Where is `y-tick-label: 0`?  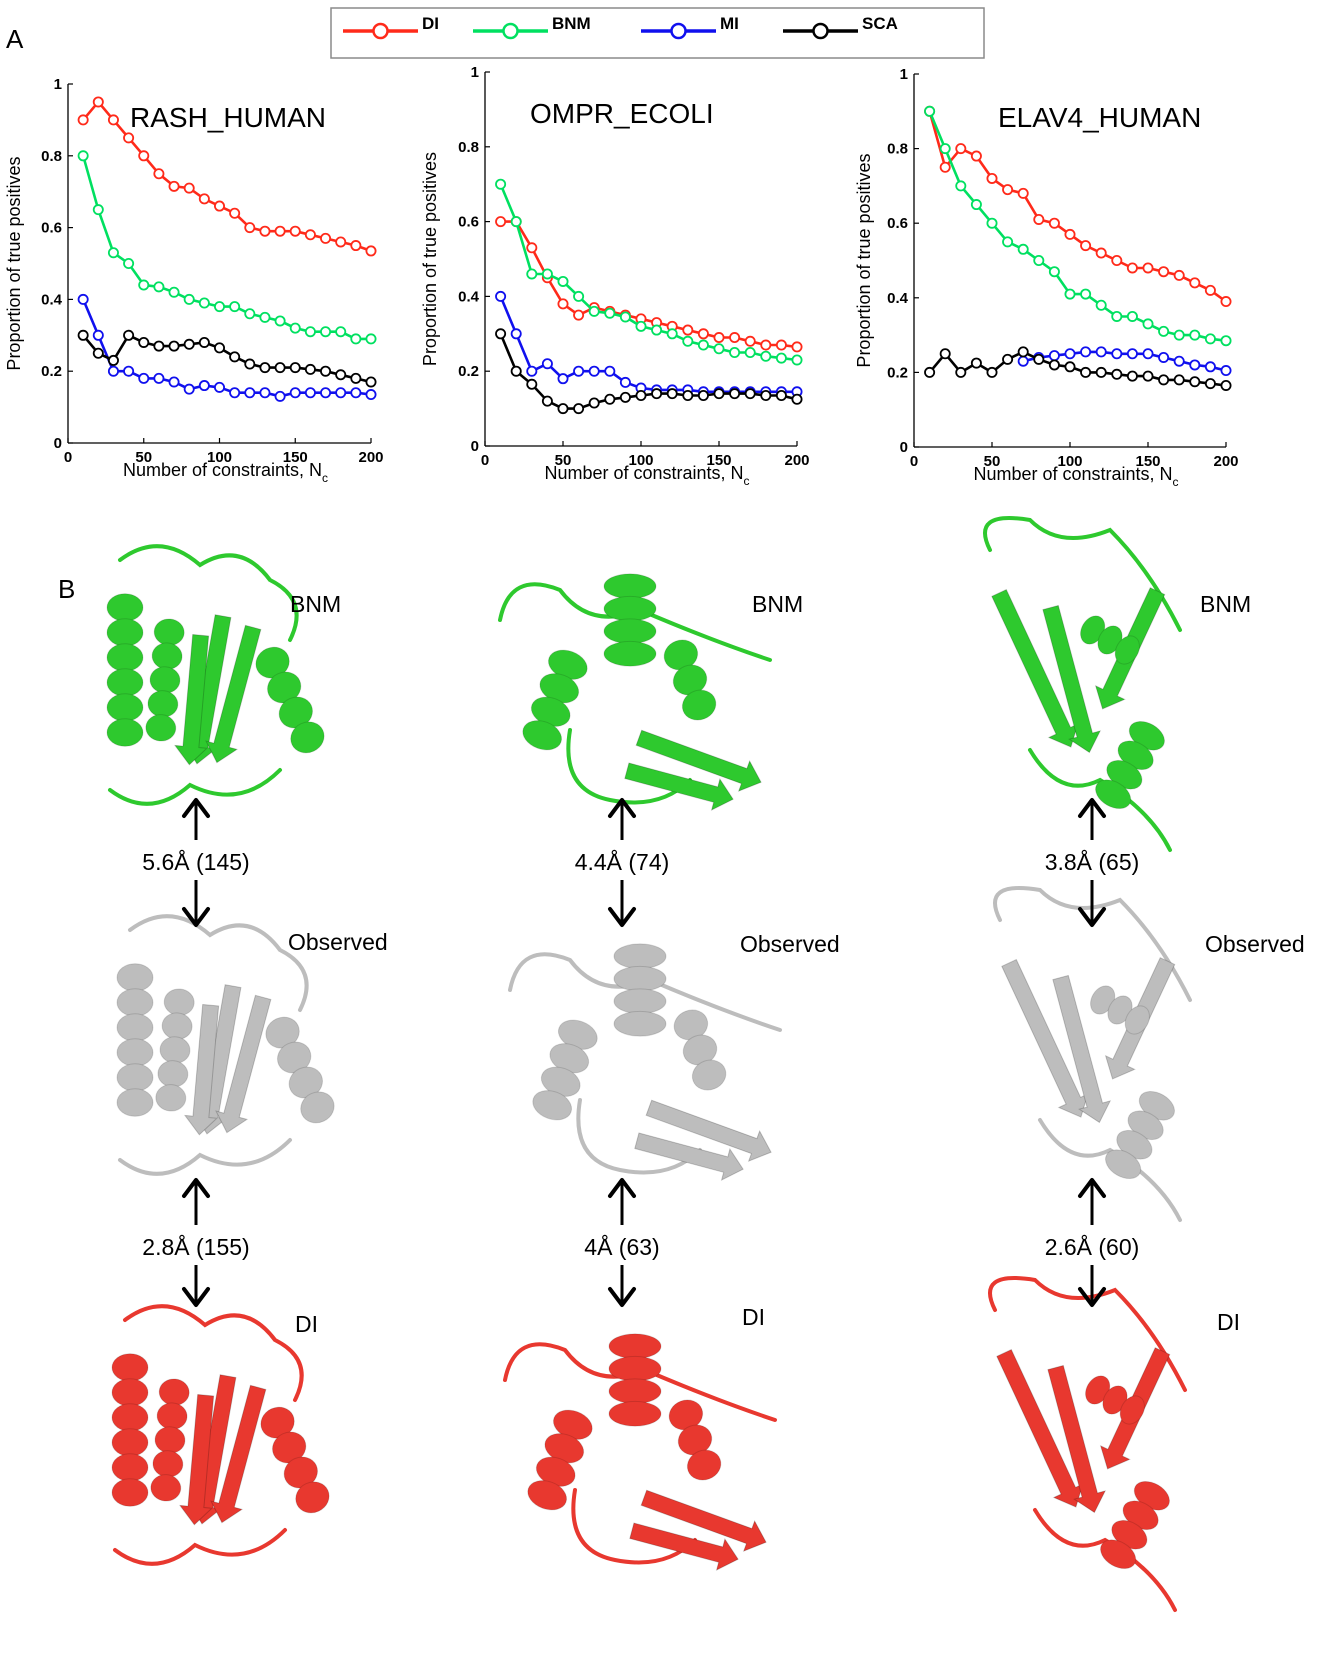
y-tick-label: 0 is located at coordinates (58, 443).